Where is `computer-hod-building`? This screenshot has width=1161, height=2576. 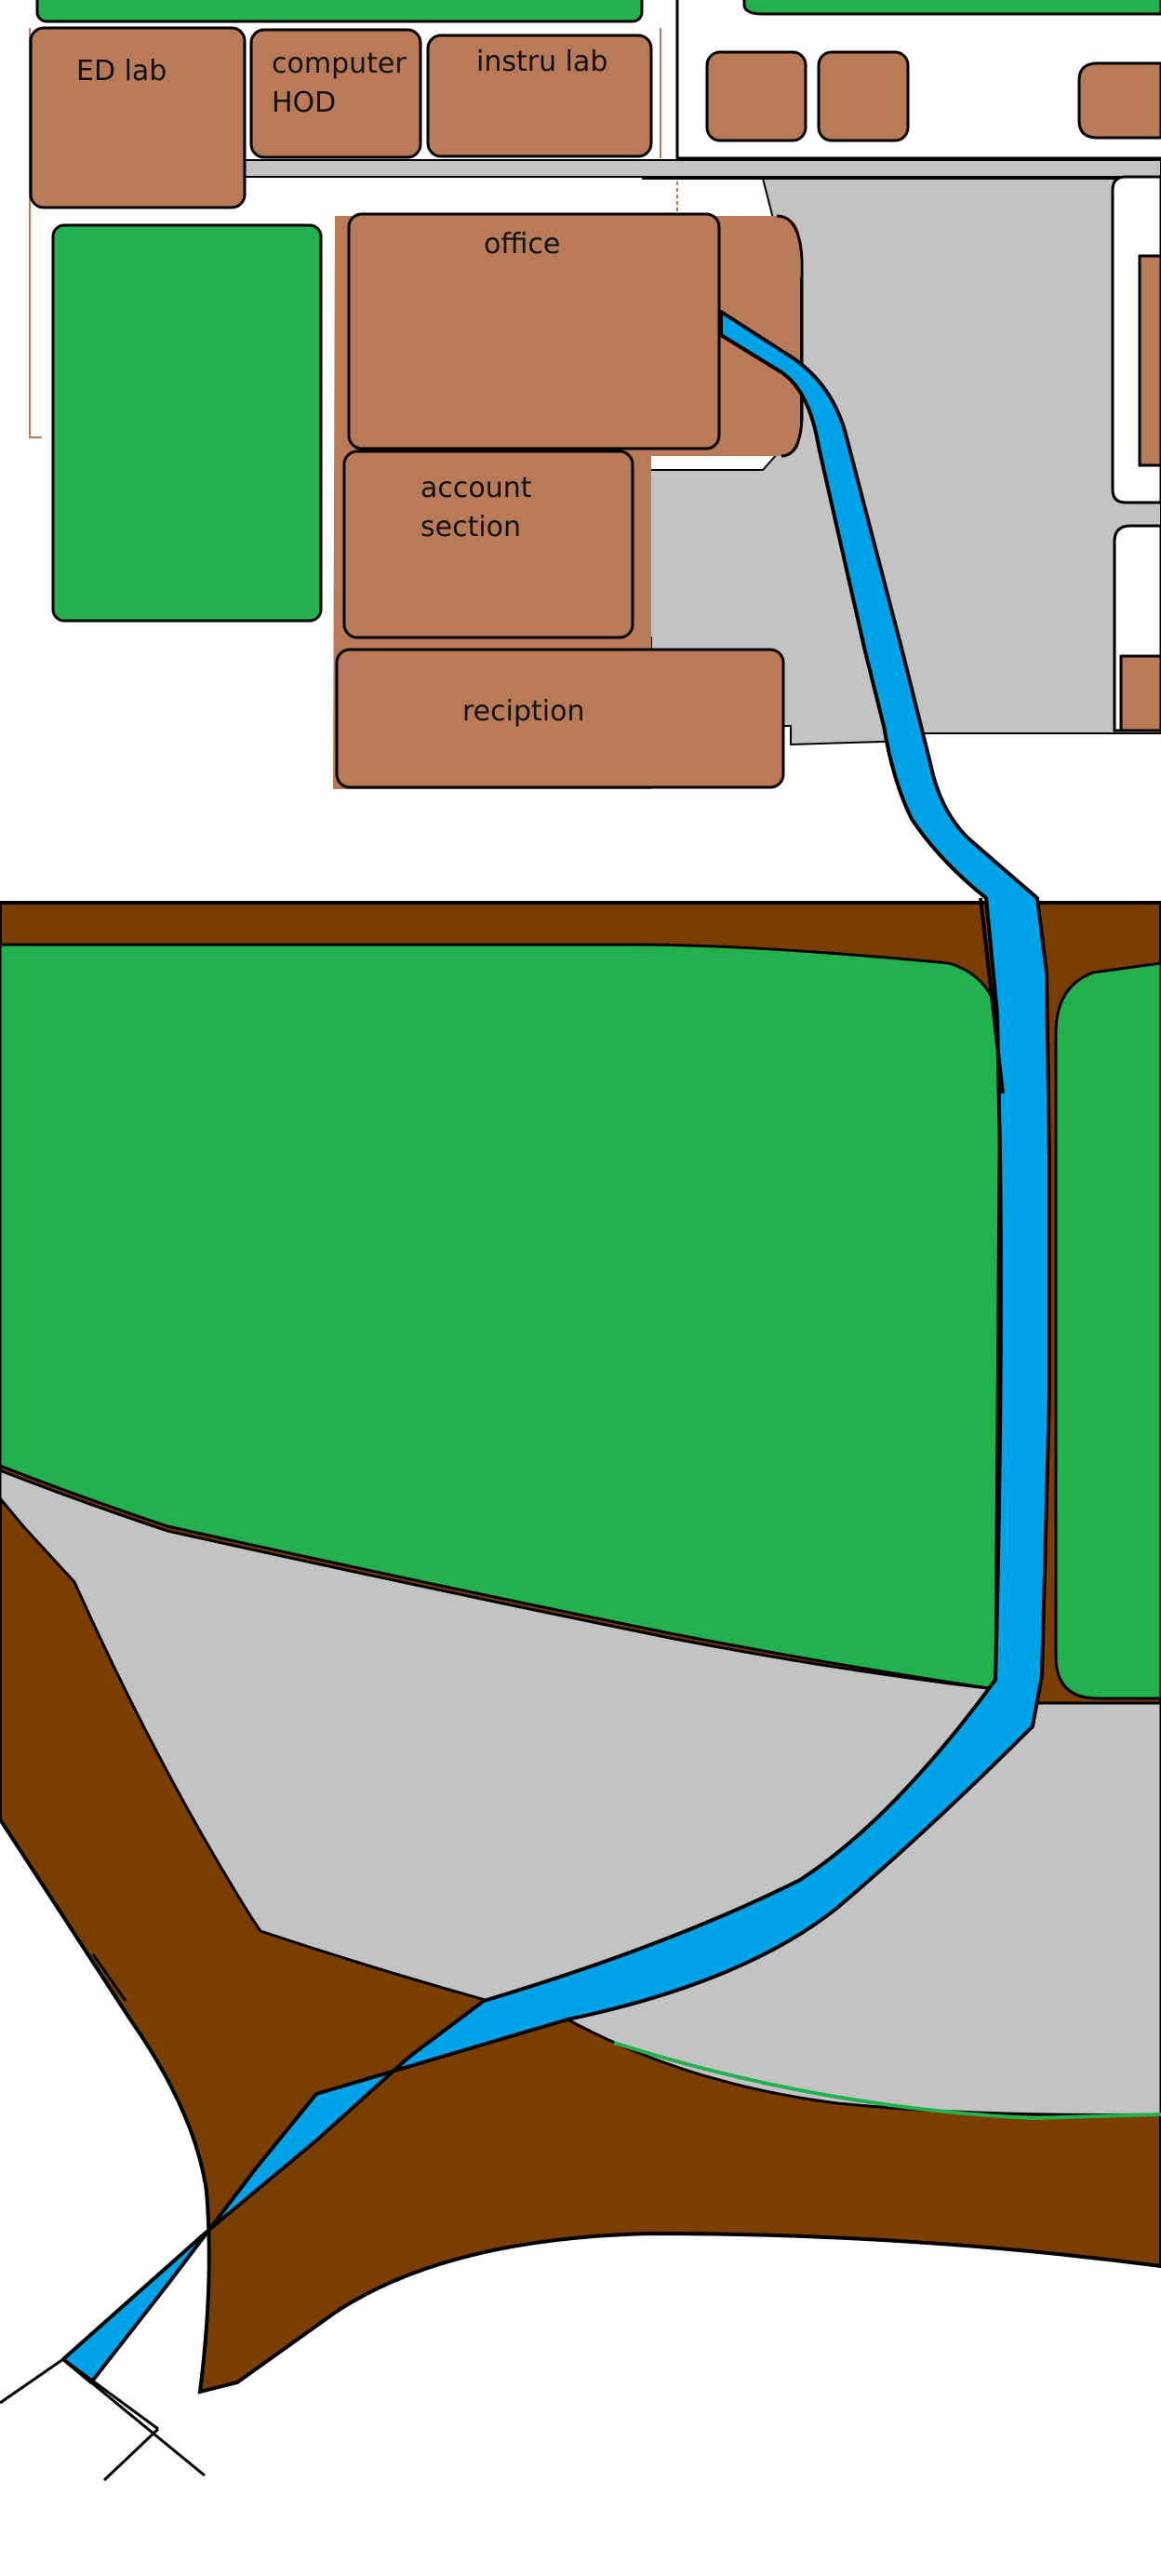
computer-hod-building is located at coordinates (336, 93).